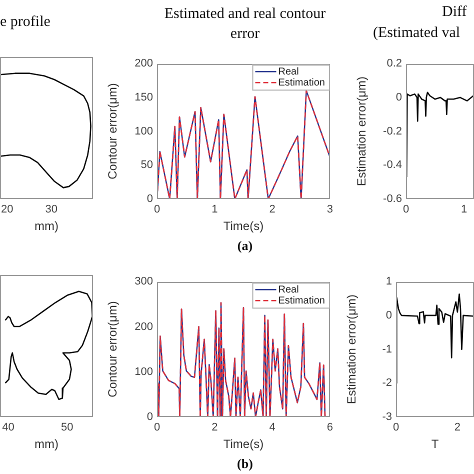 Image resolution: width=474 pixels, height=474 pixels. Describe the element at coordinates (435, 444) in the screenshot. I see `x-axis-title: T` at that location.